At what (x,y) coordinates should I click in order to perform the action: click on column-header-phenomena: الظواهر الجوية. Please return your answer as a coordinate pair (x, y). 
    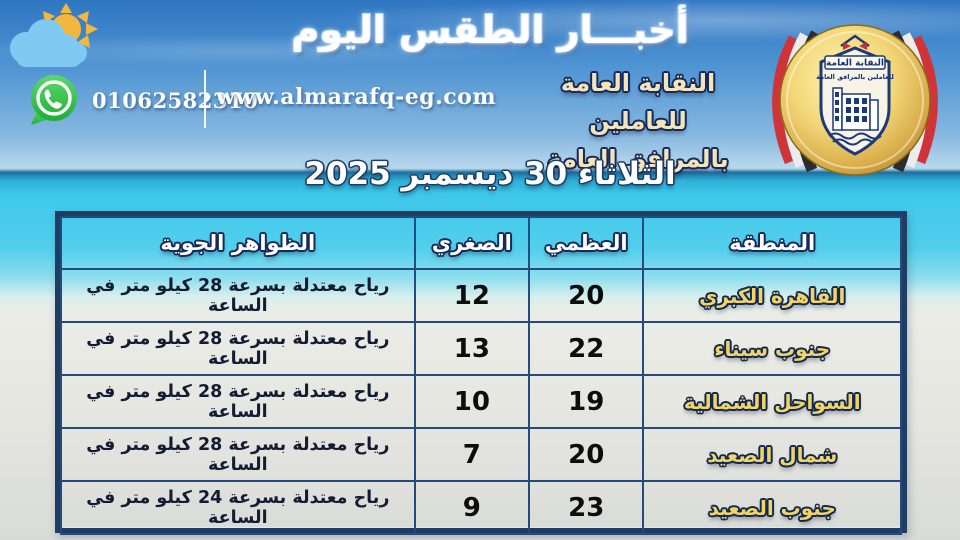
    Looking at the image, I should click on (238, 243).